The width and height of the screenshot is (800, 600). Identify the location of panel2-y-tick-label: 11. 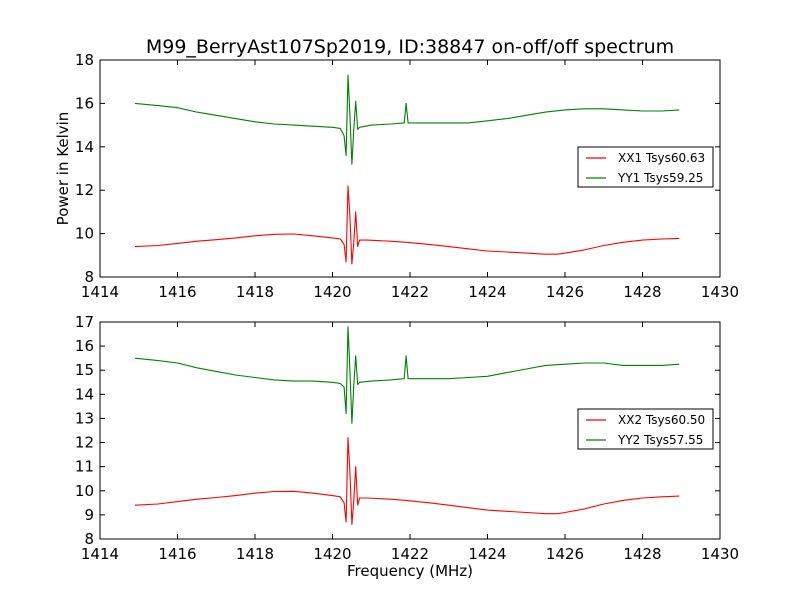
(84, 467).